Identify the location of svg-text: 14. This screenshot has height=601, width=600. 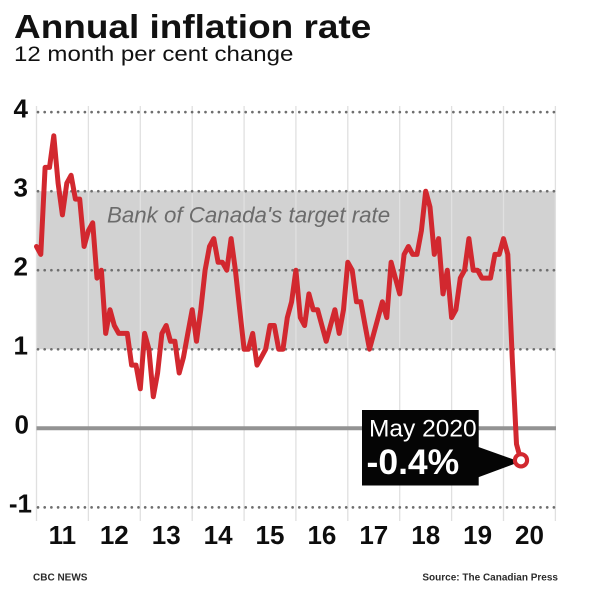
(218, 535).